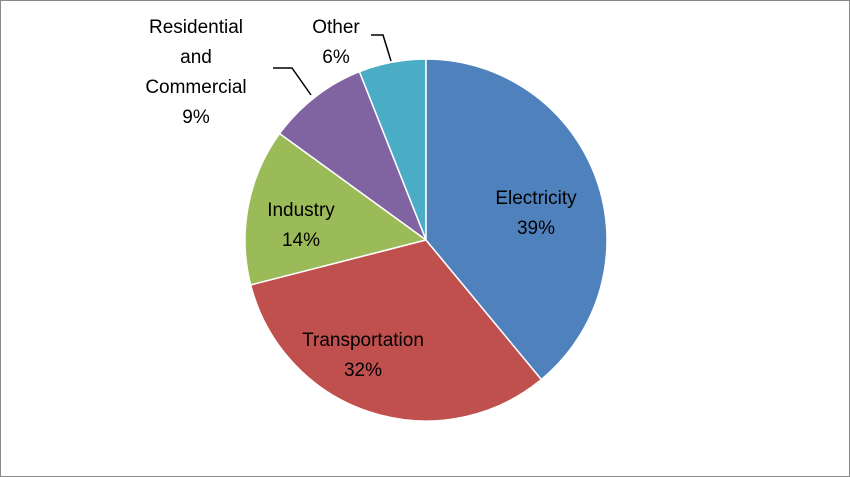 This screenshot has width=850, height=477. I want to click on category-label: Transportation, so click(363, 340).